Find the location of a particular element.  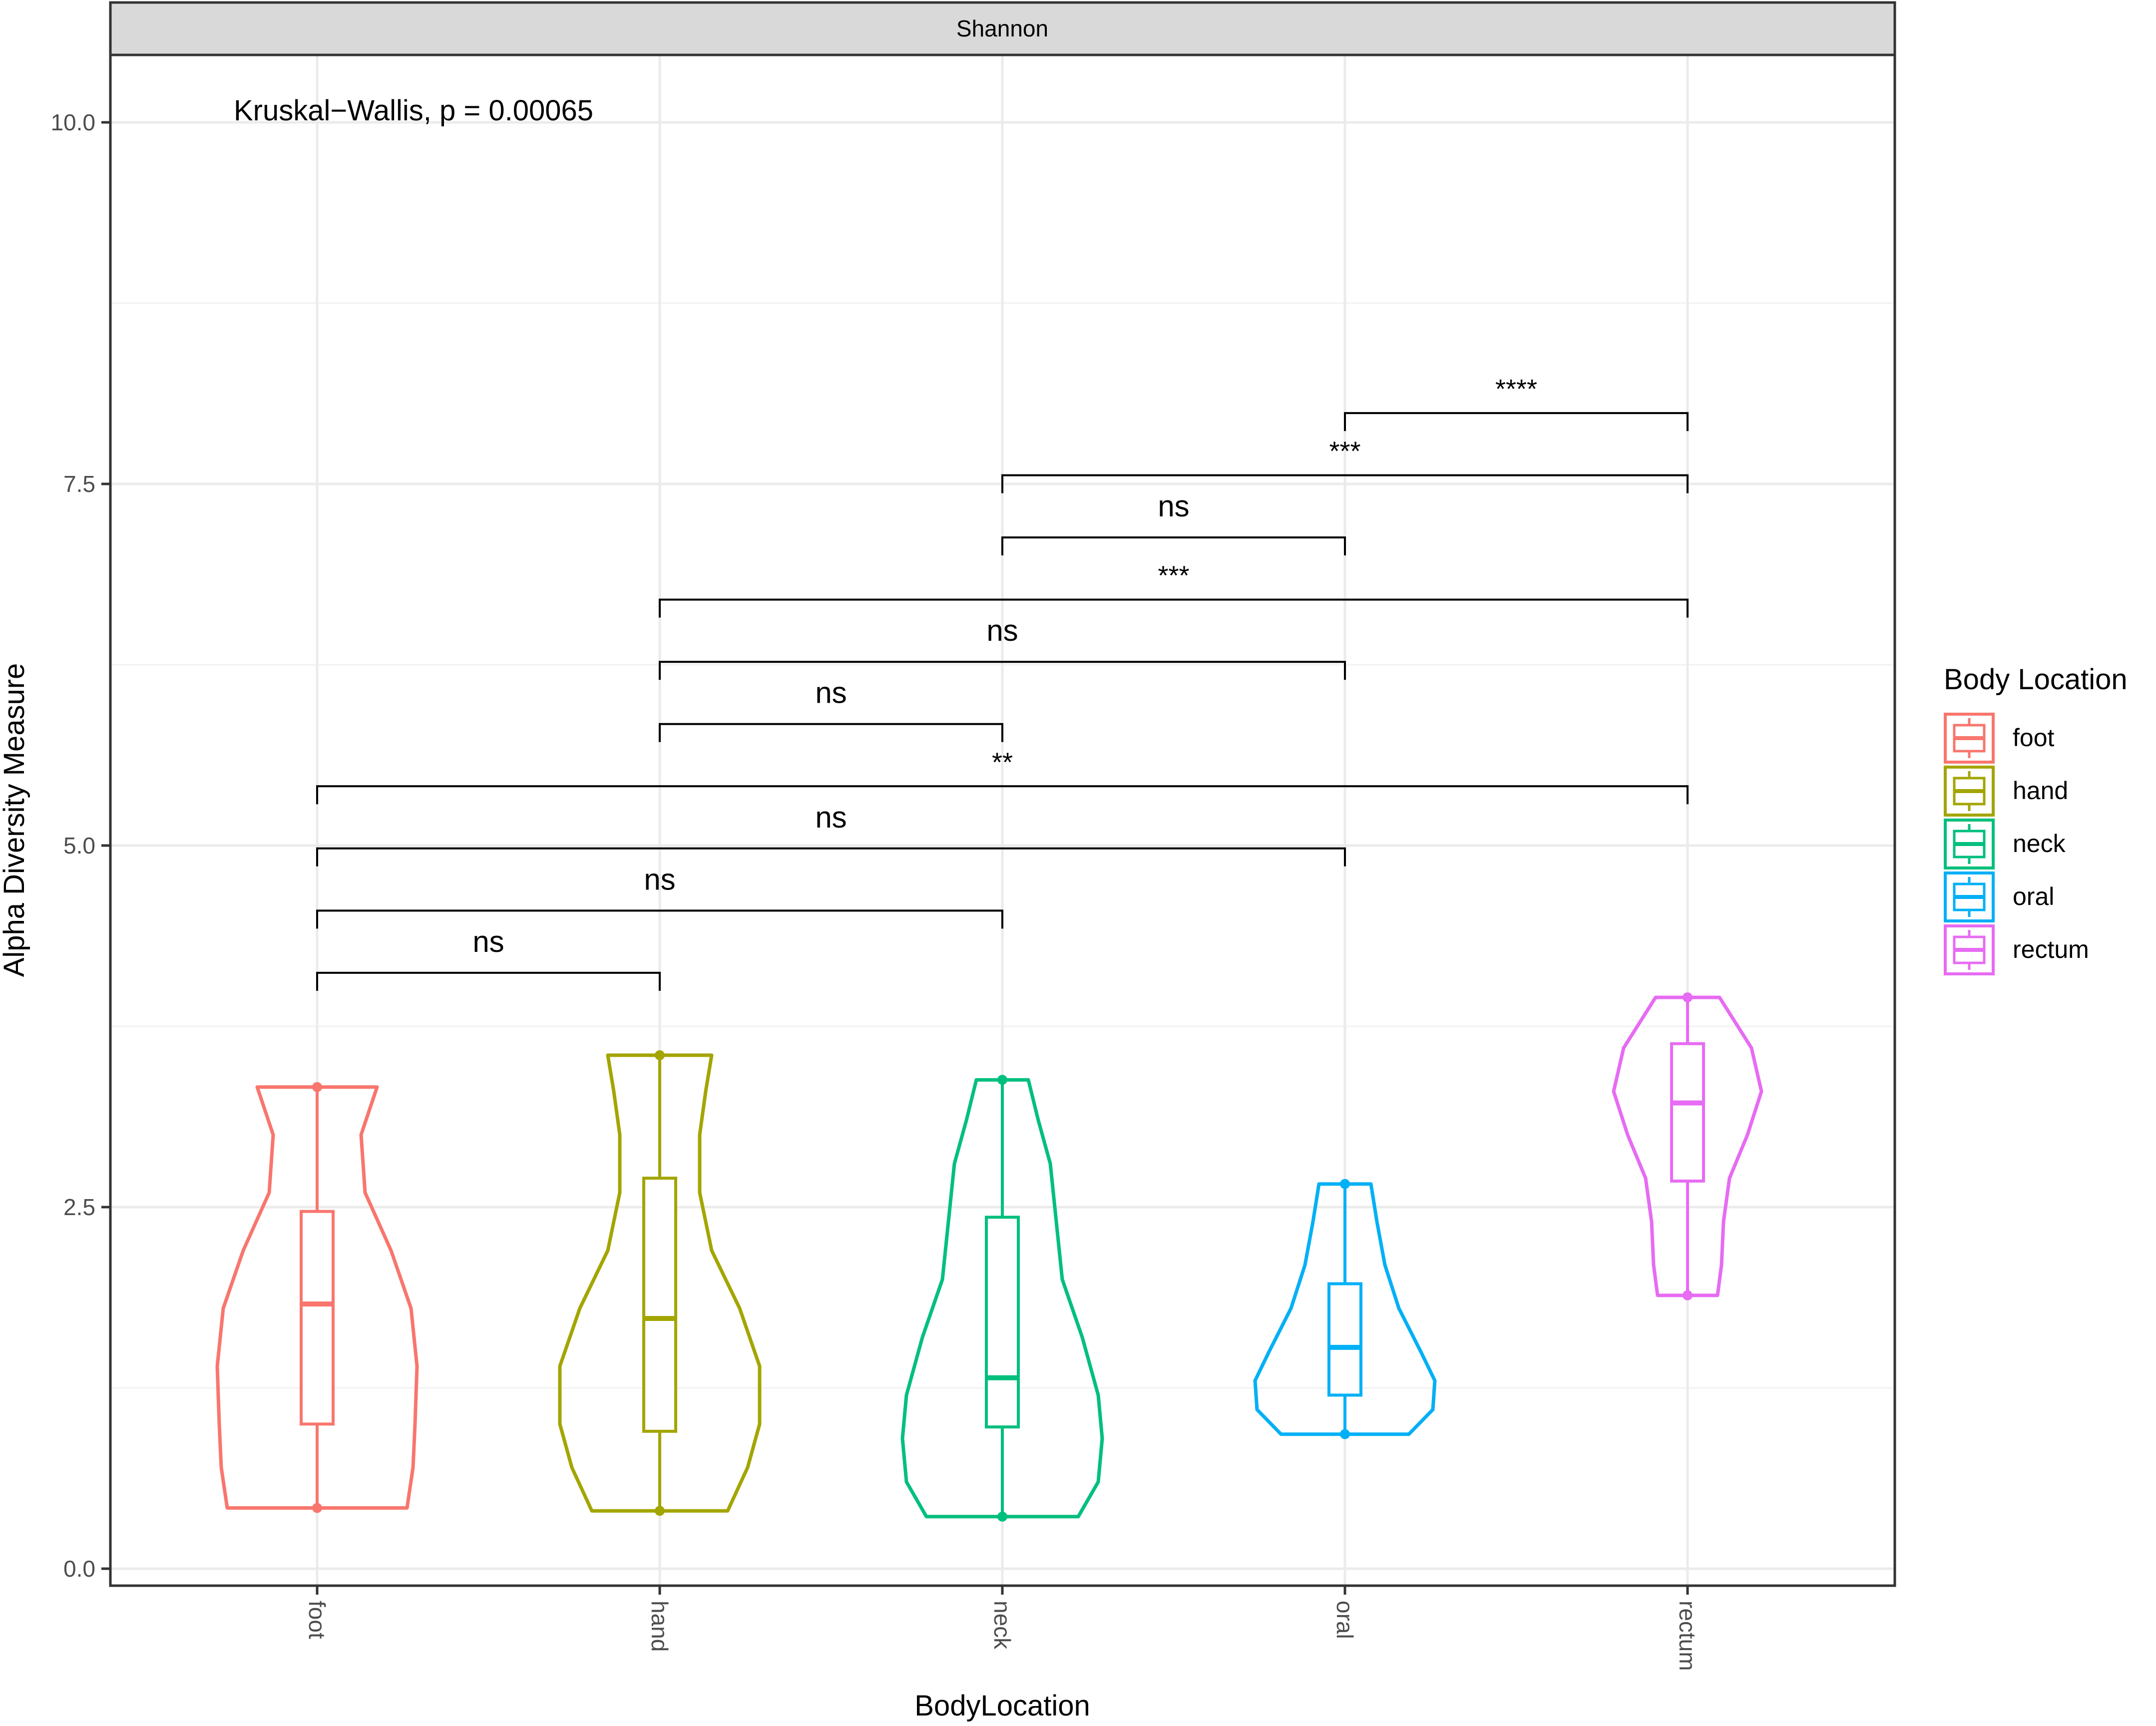

bracket-foot-neck is located at coordinates (659, 919).